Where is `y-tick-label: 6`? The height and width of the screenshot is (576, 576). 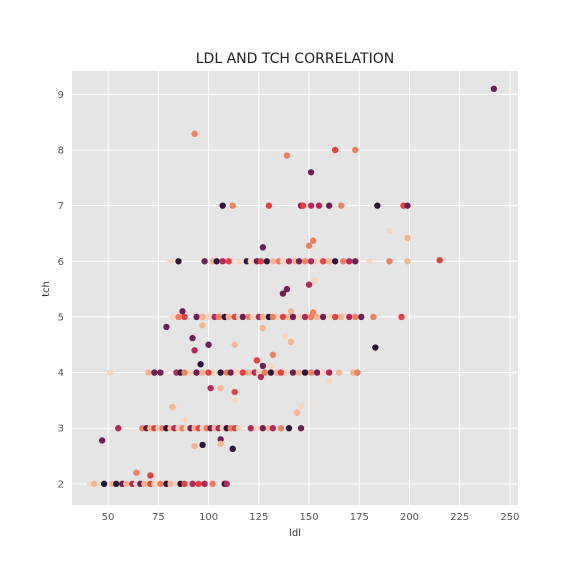
y-tick-label: 6 is located at coordinates (61, 262).